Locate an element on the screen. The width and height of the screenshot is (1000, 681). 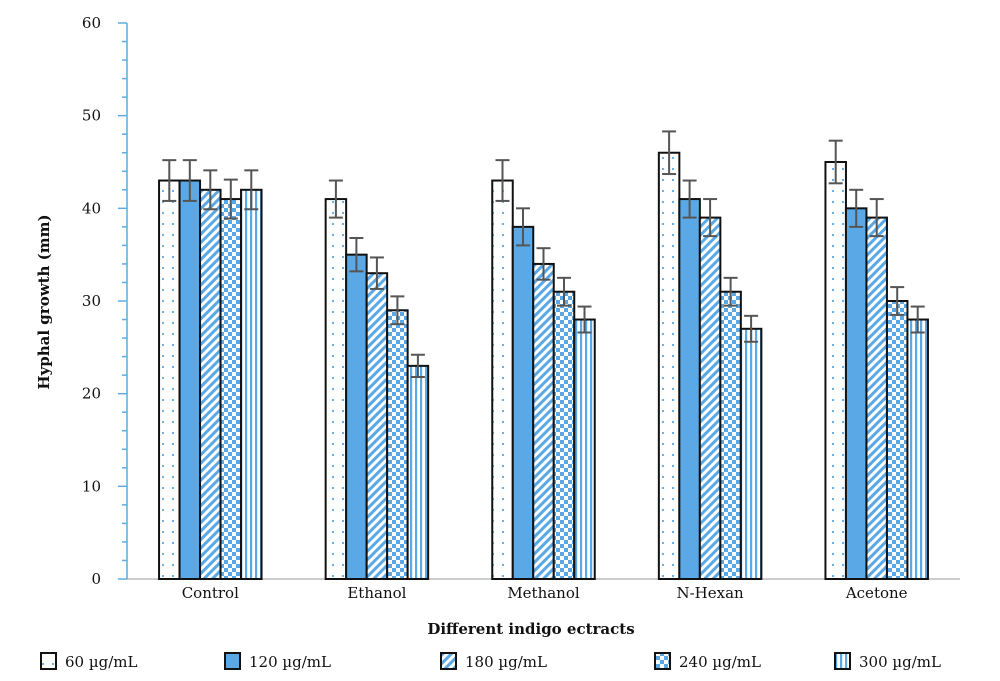
x-tick-label: Ethanol is located at coordinates (376, 593).